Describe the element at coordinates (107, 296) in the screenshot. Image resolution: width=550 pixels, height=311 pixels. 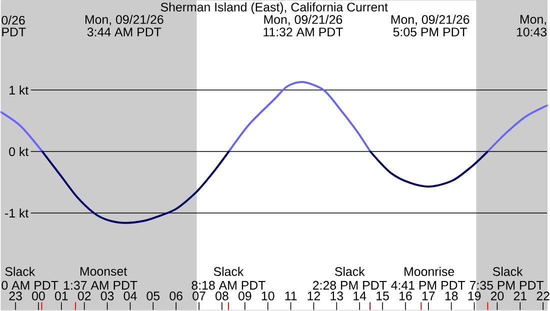
I see `x-tick-label: 03` at that location.